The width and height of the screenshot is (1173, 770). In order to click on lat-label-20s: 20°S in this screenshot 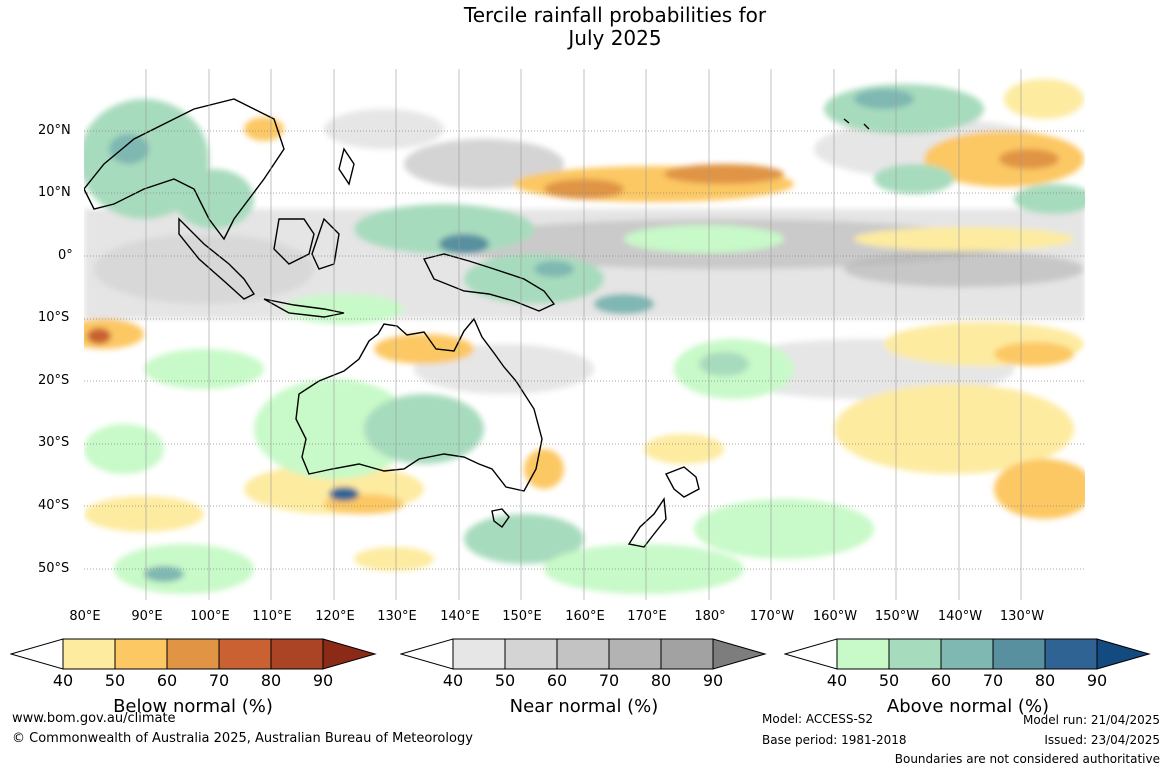, I will do `click(54, 380)`.